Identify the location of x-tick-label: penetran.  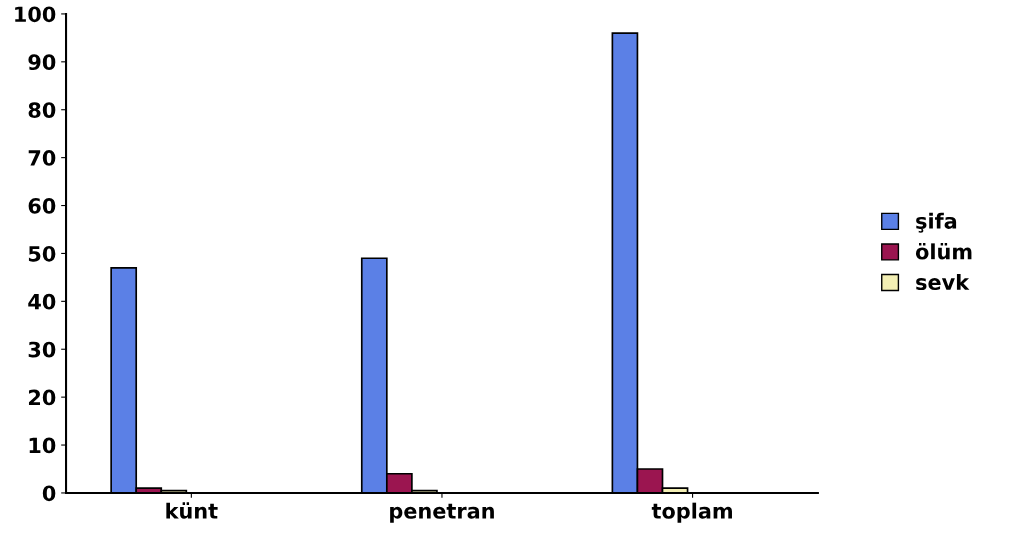
(442, 513).